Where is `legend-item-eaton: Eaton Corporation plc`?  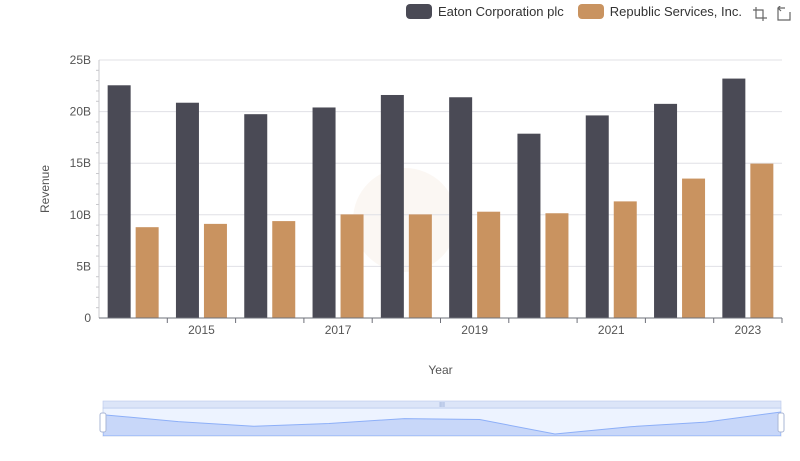
legend-item-eaton: Eaton Corporation plc is located at coordinates (485, 11).